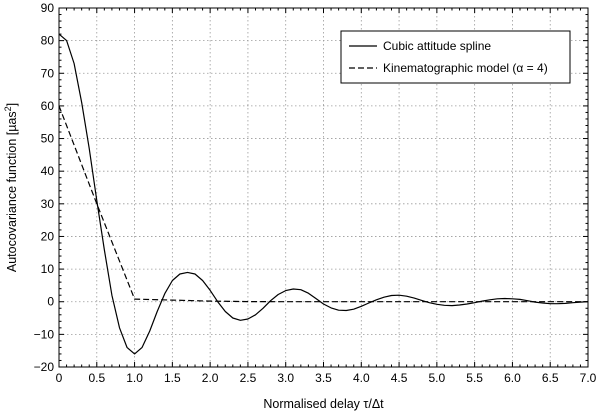 This screenshot has height=411, width=600. Describe the element at coordinates (48, 139) in the screenshot. I see `y-tick-label: 50` at that location.